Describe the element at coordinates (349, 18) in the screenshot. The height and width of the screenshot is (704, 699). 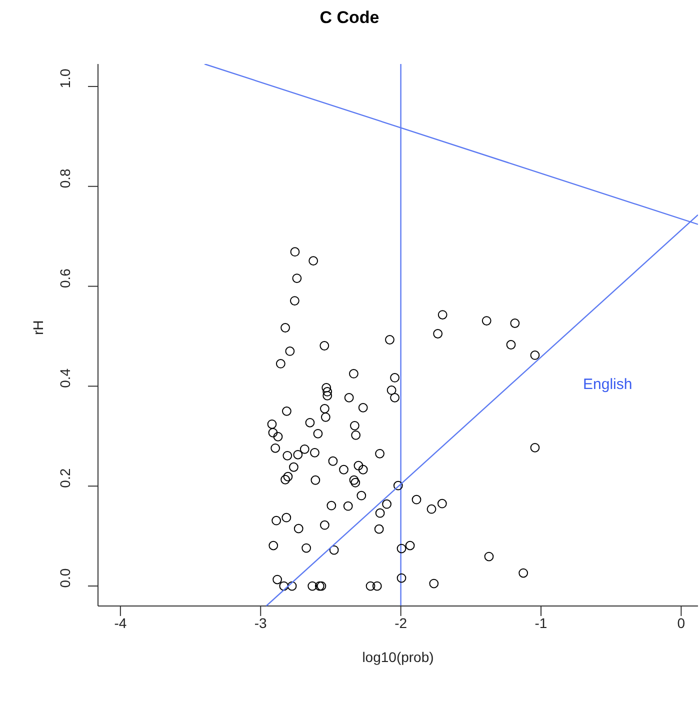
I see `chart-title: C Code` at that location.